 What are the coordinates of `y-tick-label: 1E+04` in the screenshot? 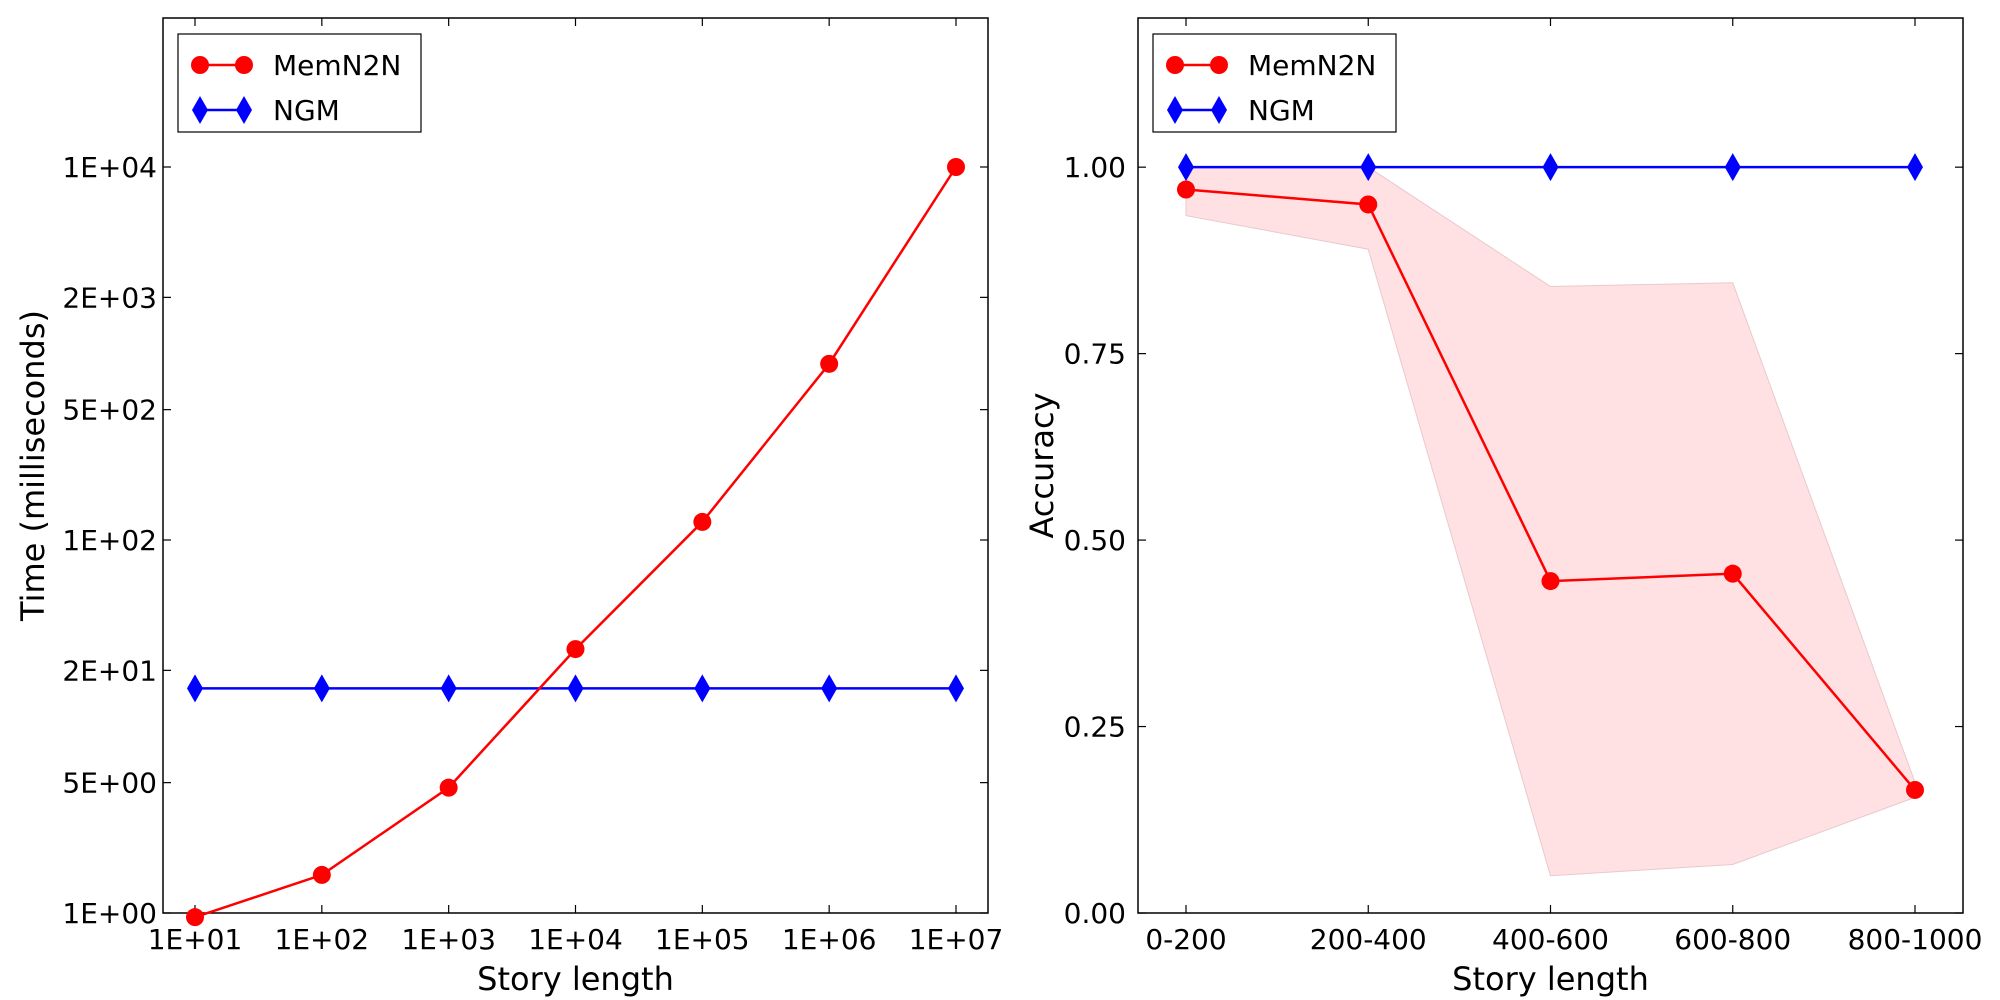 It's located at (109, 167).